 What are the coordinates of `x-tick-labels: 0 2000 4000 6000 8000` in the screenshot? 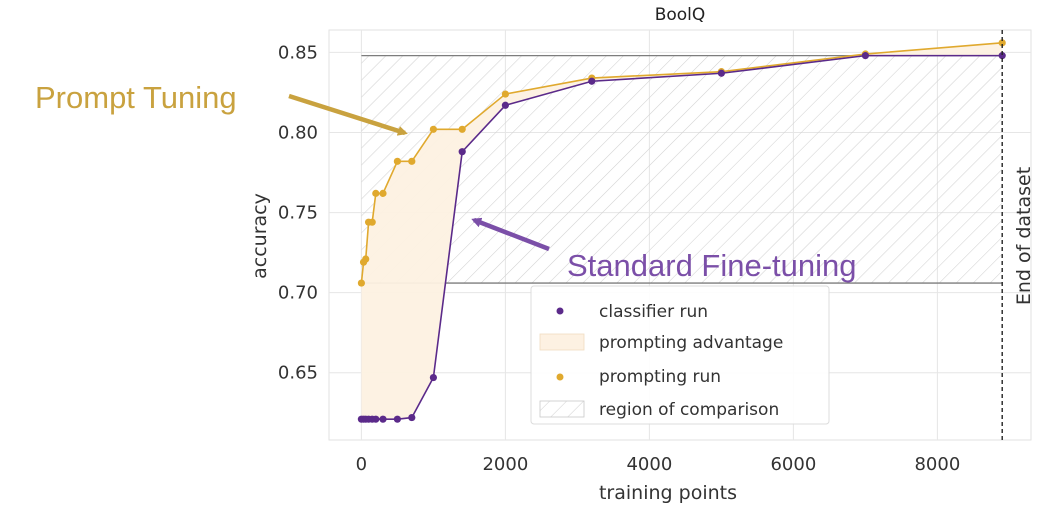 It's located at (658, 464).